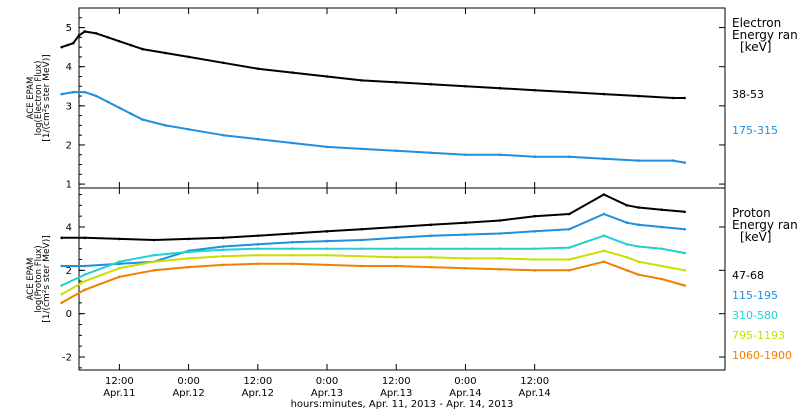  I want to click on legend-entry: 47-68, so click(748, 275).